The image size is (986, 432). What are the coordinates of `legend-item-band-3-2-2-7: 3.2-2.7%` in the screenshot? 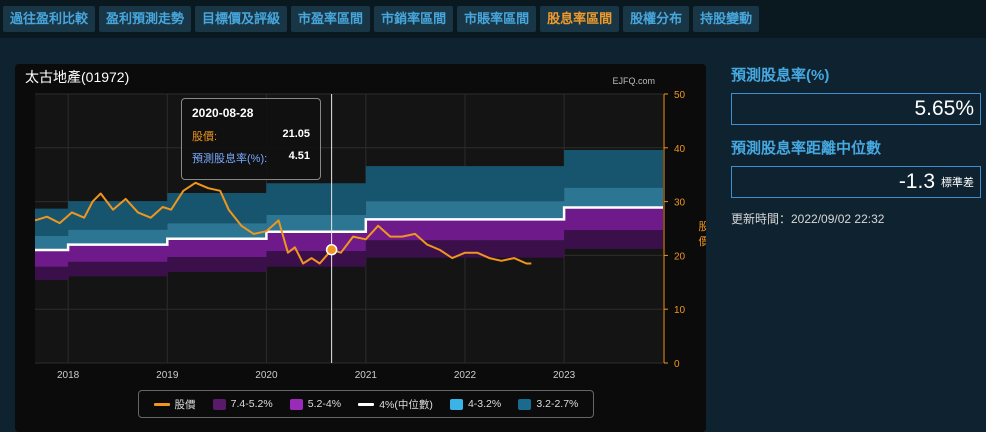 It's located at (548, 404).